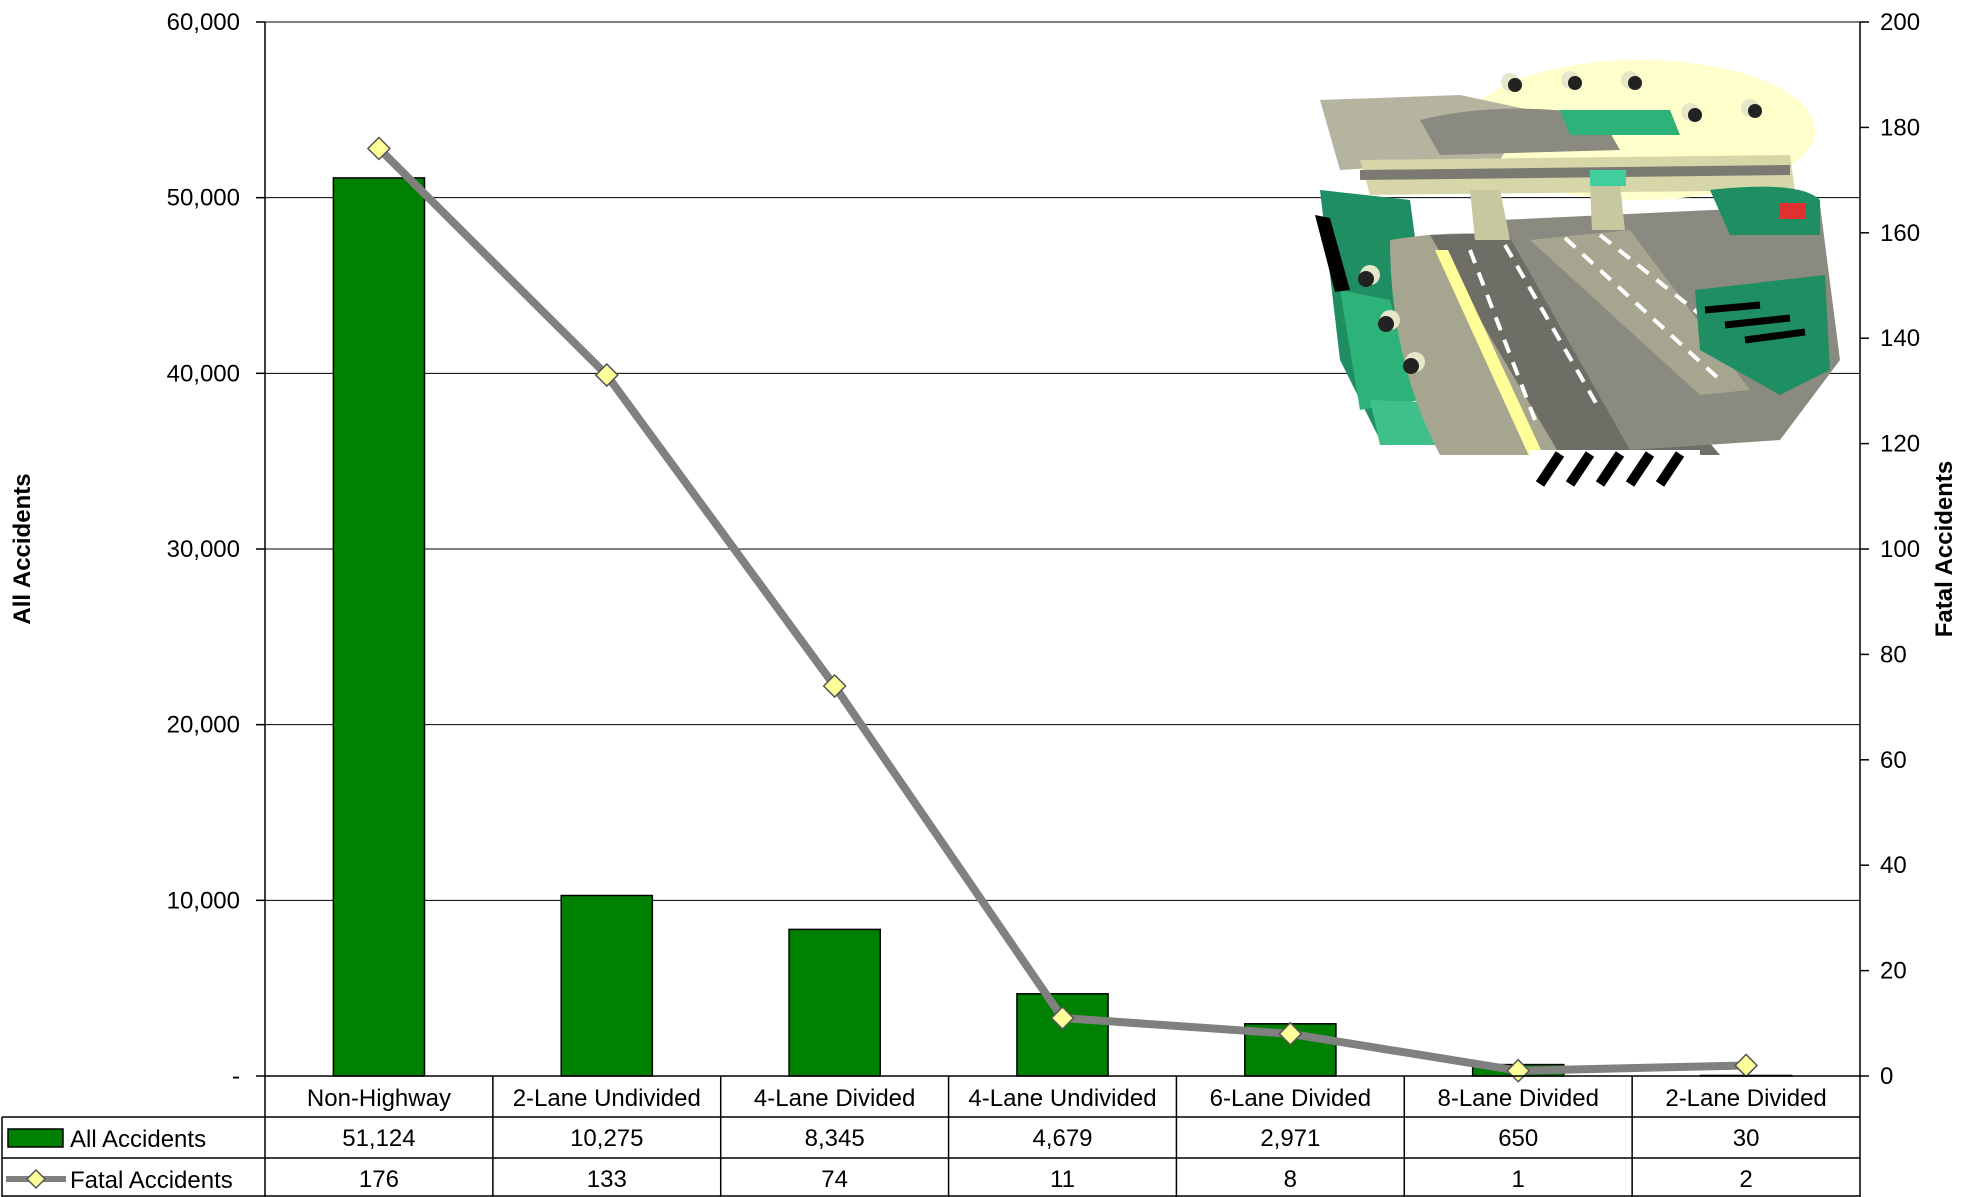 This screenshot has height=1197, width=1965. Describe the element at coordinates (203, 725) in the screenshot. I see `left-axis-tick-label: 20,000` at that location.